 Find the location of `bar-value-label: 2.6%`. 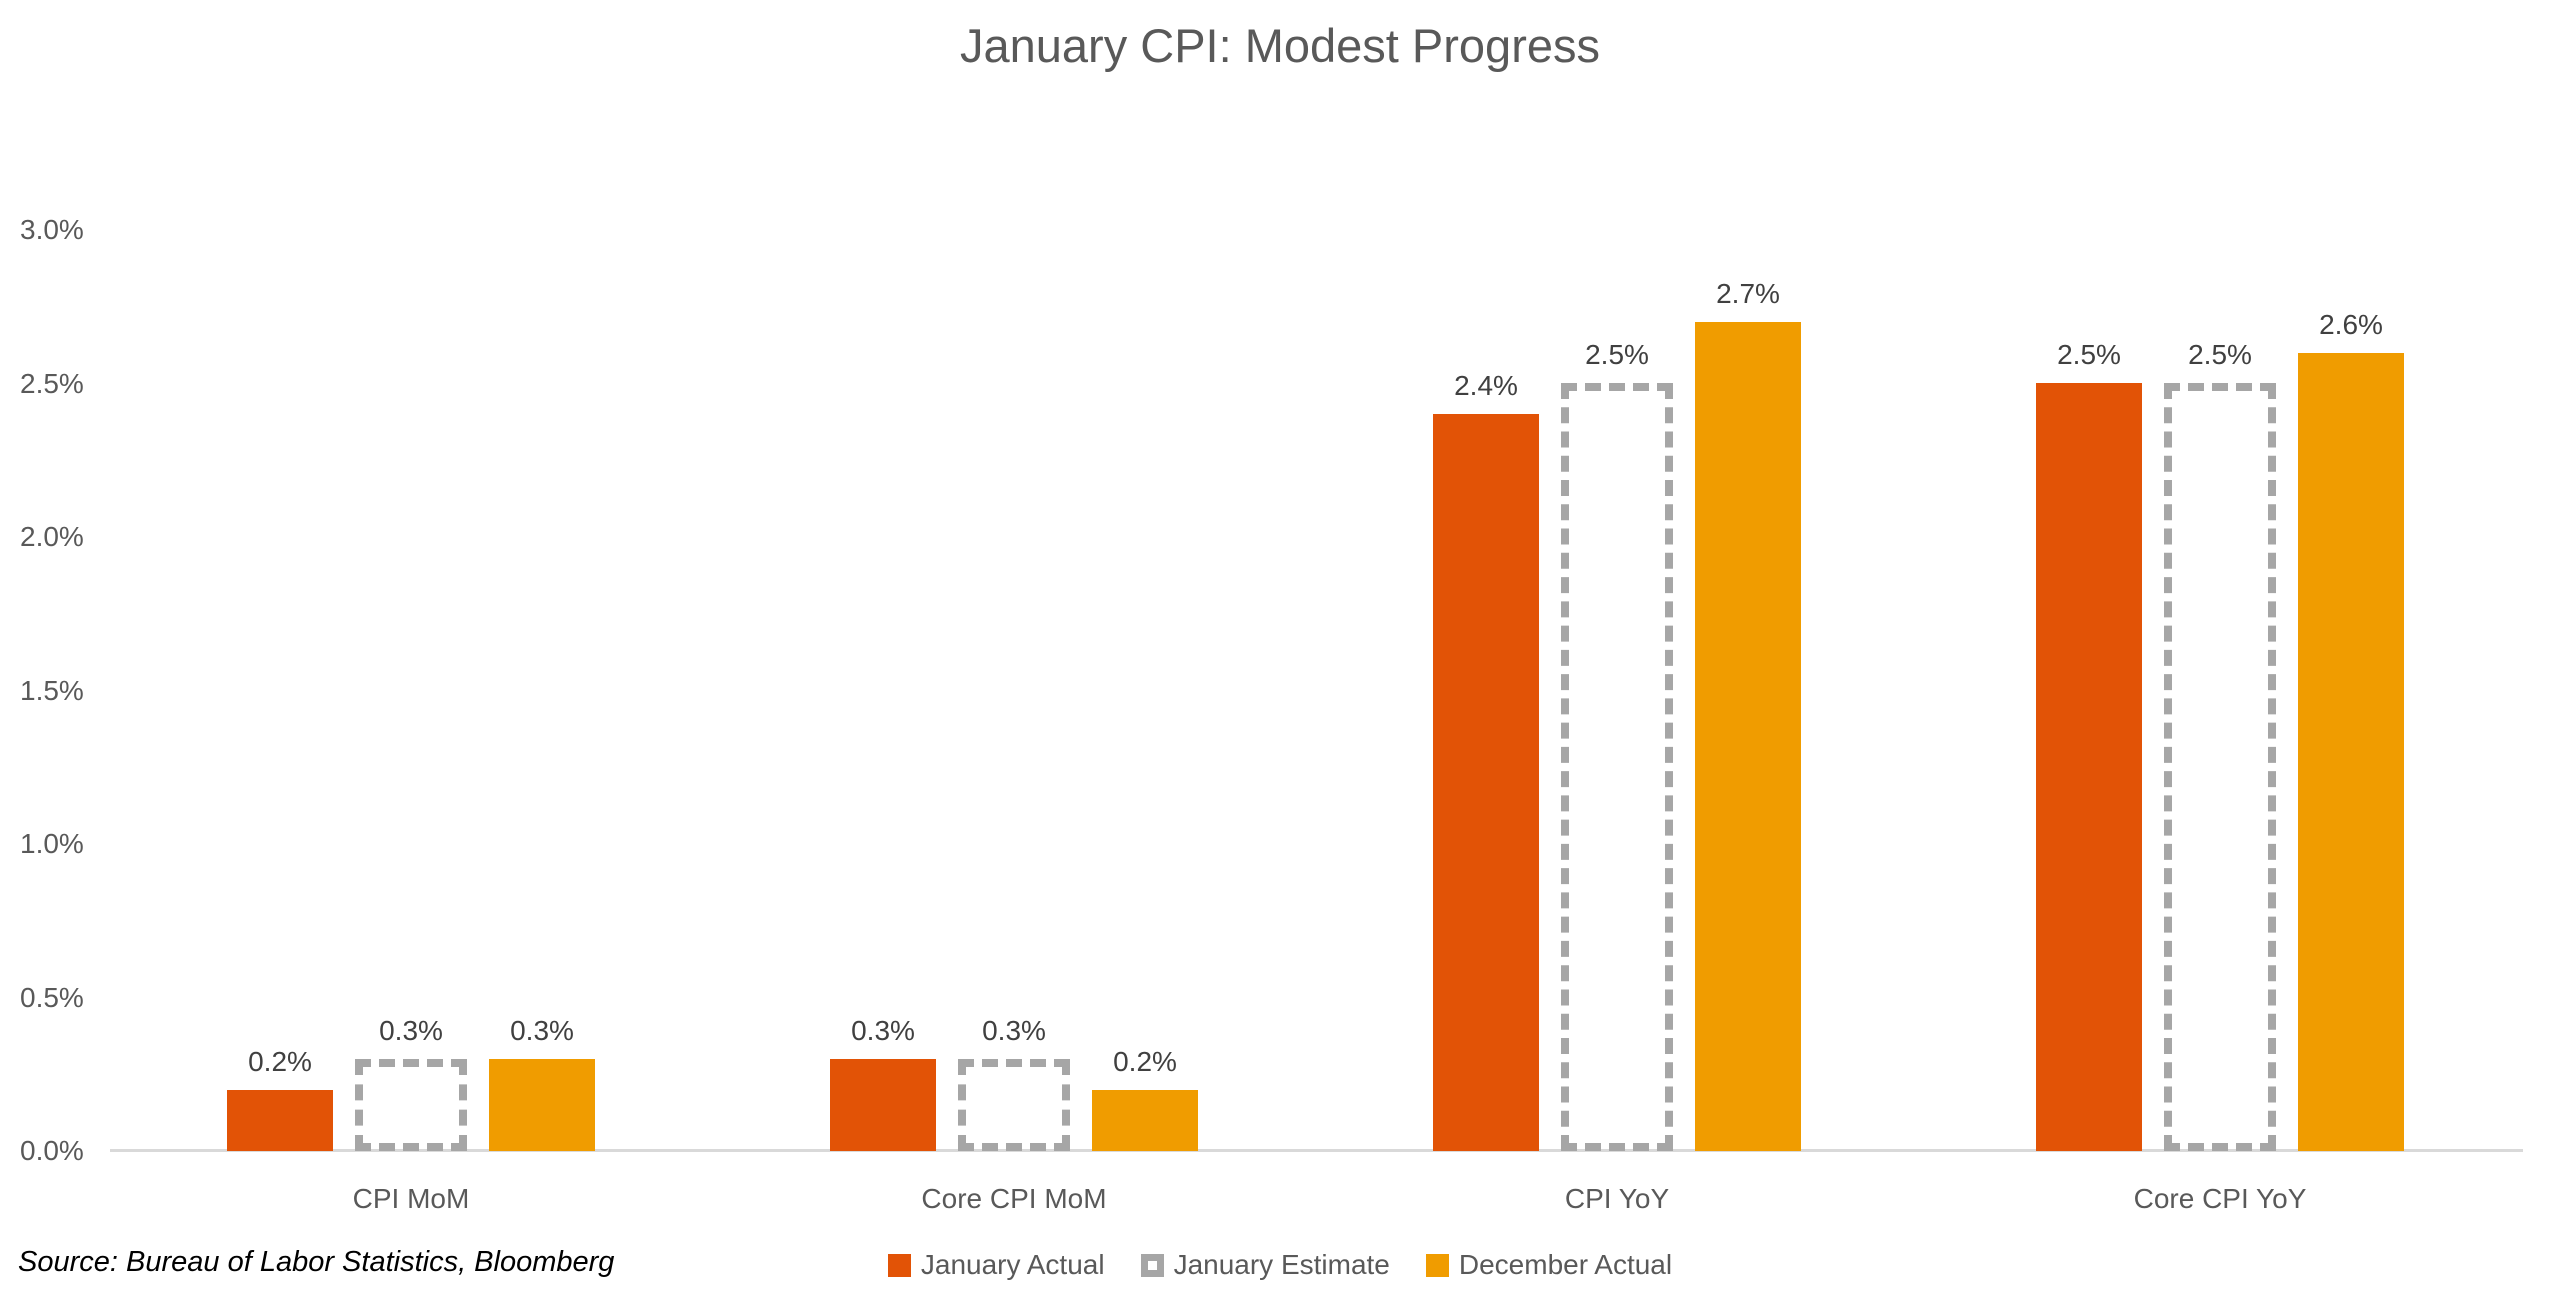

bar-value-label: 2.6% is located at coordinates (2351, 324).